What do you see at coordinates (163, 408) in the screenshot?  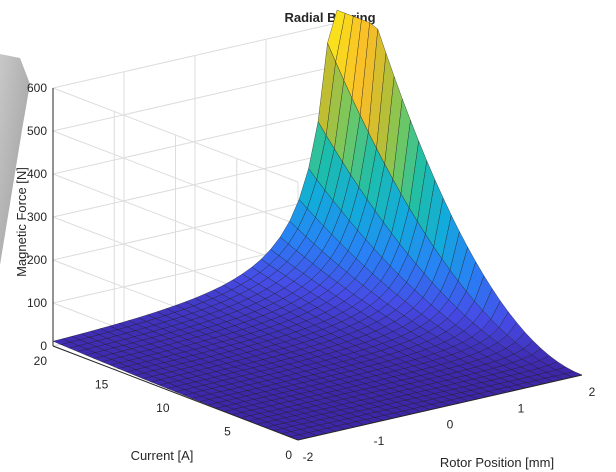 I see `y-tick-label: 10` at bounding box center [163, 408].